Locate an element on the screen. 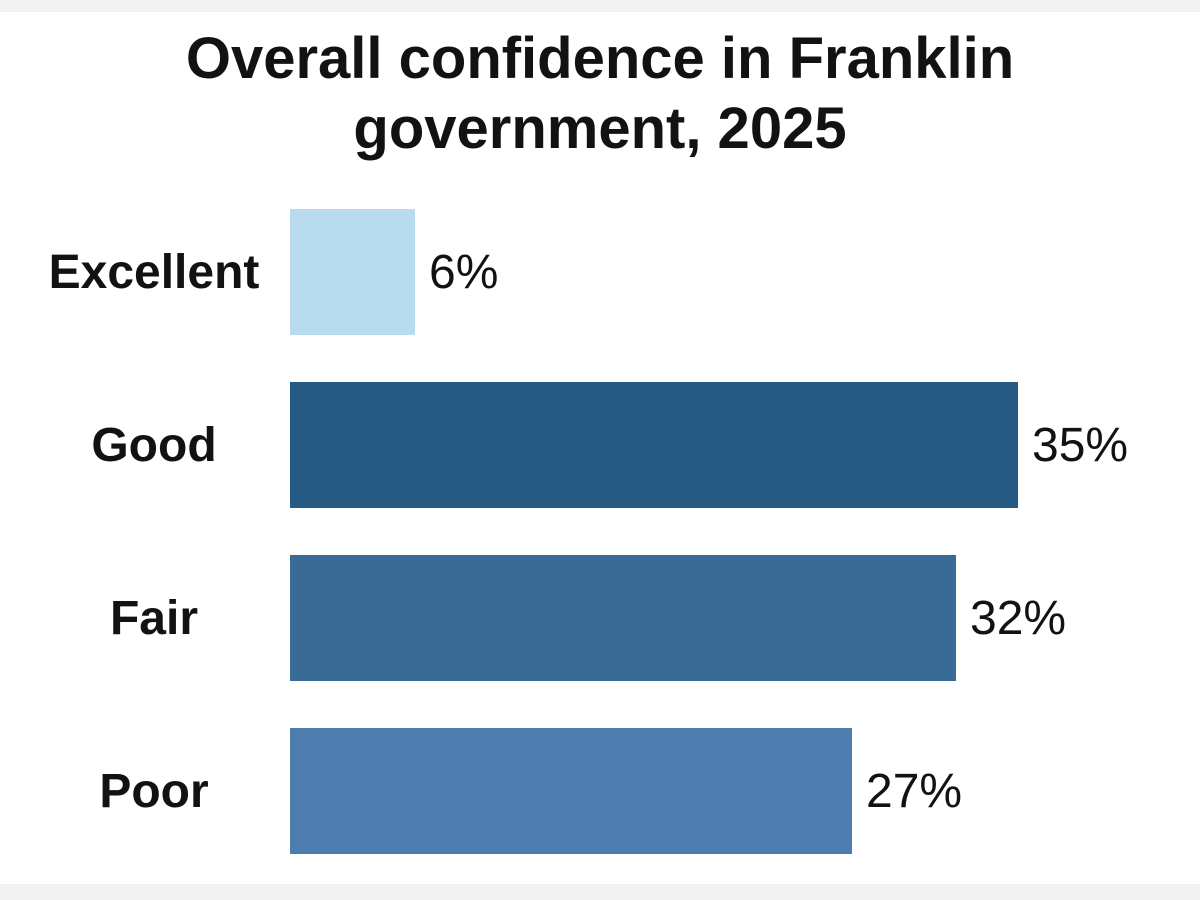 This screenshot has height=900, width=1200. bar-row: Fair 32% is located at coordinates (600, 618).